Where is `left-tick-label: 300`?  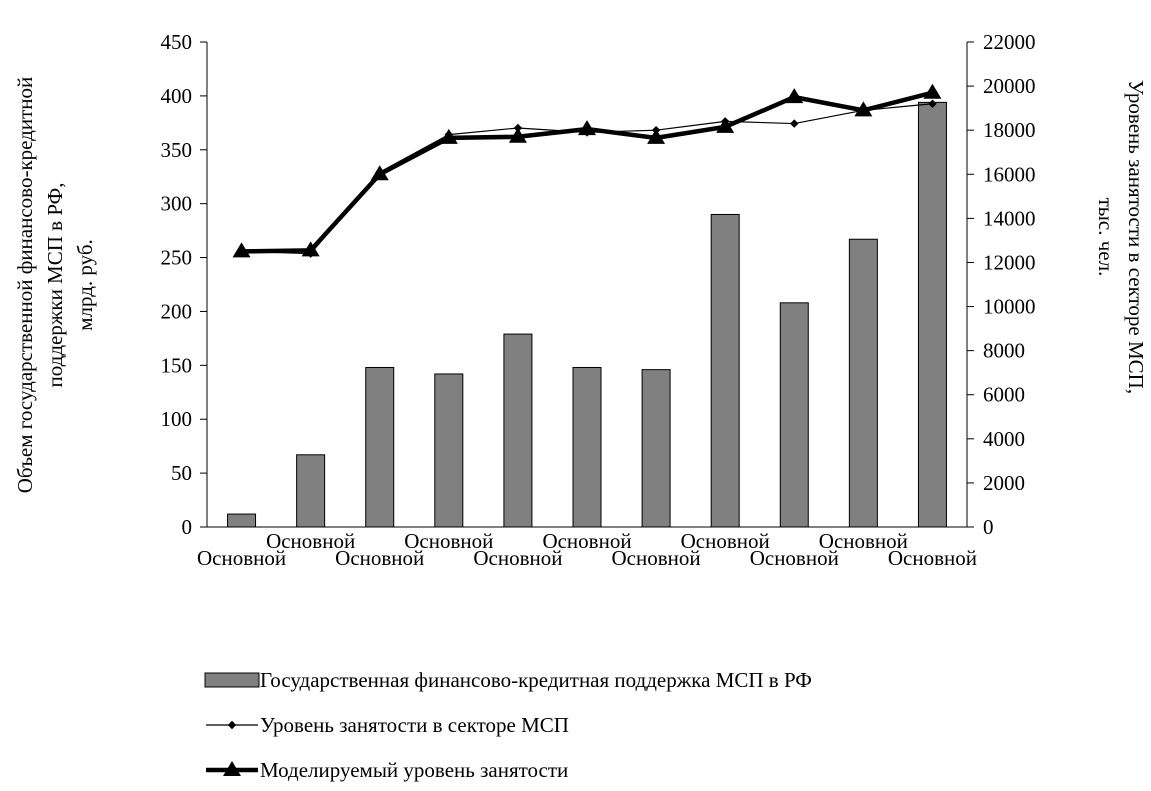
left-tick-label: 300 is located at coordinates (177, 204).